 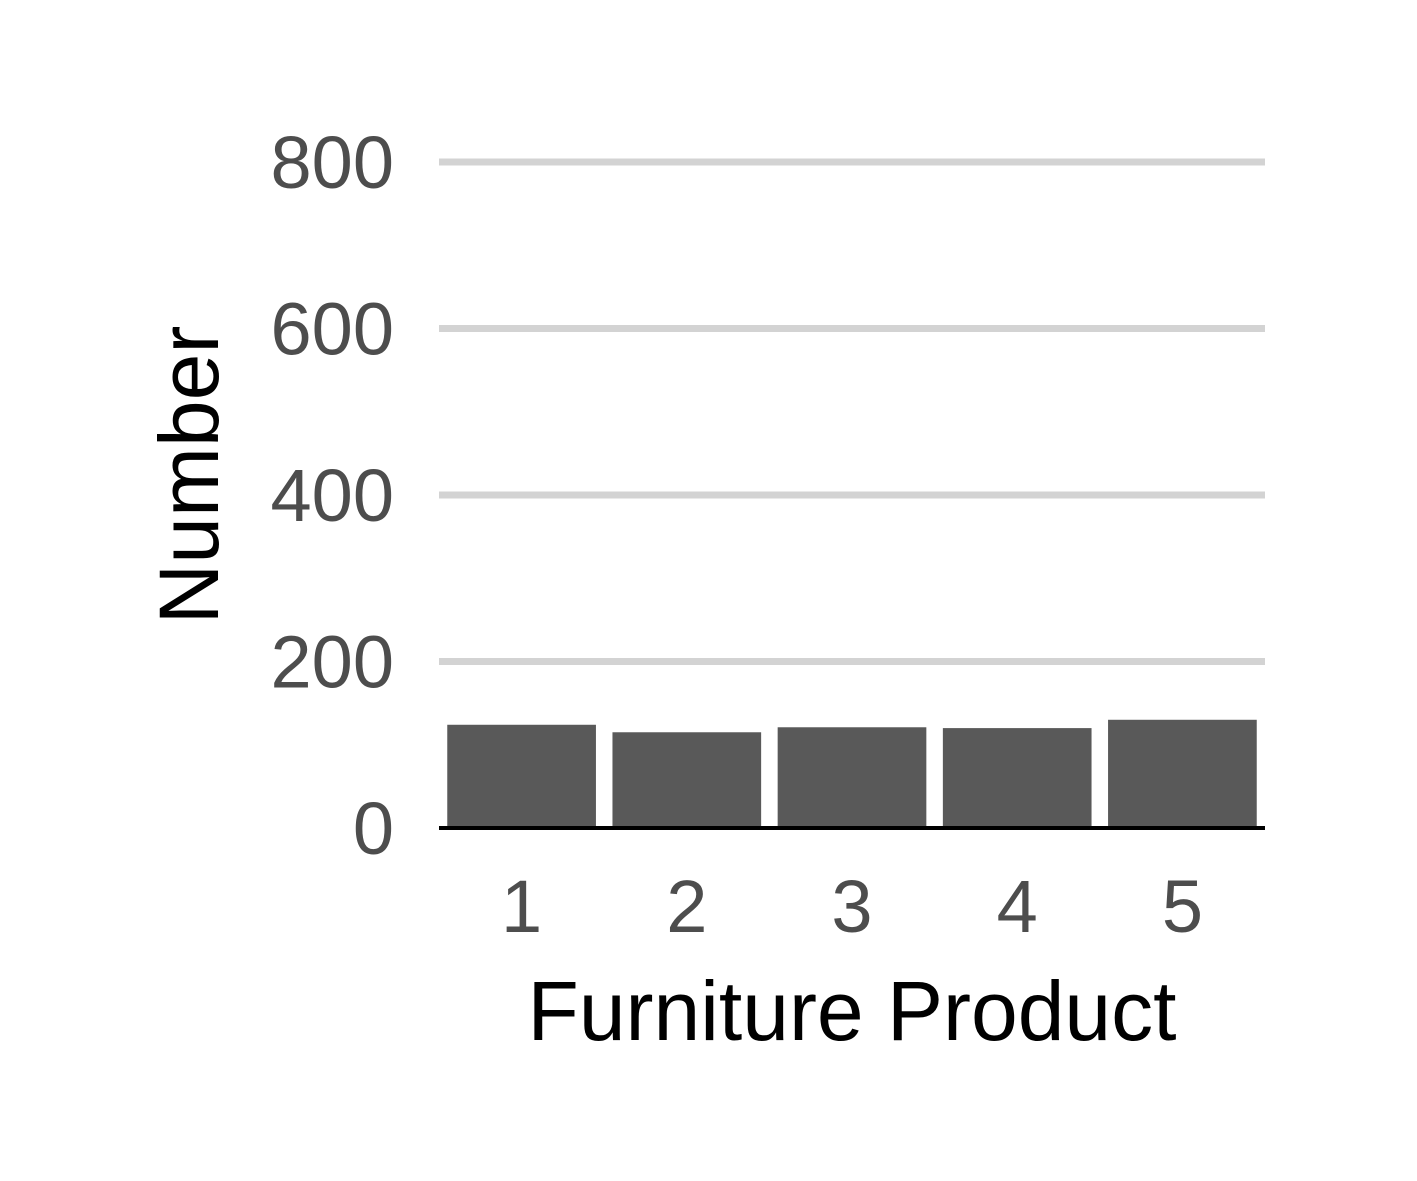 I want to click on x-tick-label-1: 1, so click(x=521, y=906).